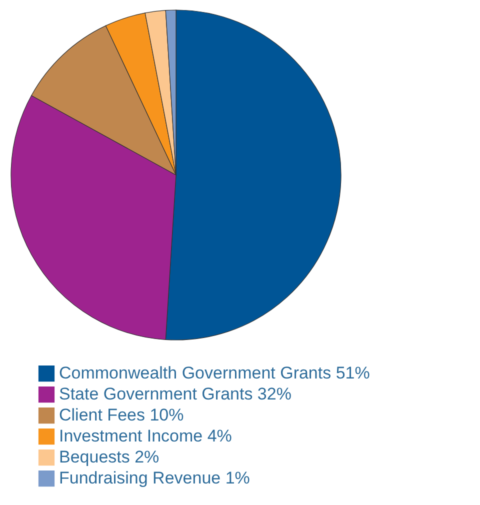  Describe the element at coordinates (145, 436) in the screenshot. I see `legend-label: Investment Income 4%` at that location.